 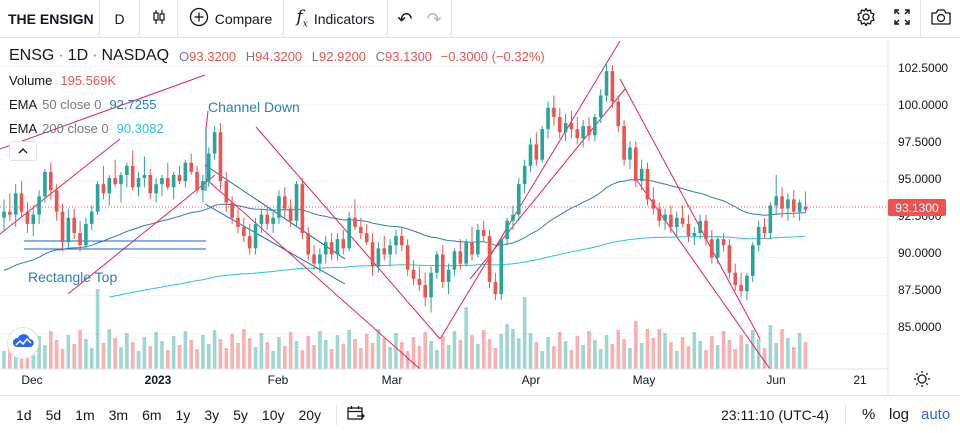 I want to click on log-scale-toggle: log, so click(x=899, y=414).